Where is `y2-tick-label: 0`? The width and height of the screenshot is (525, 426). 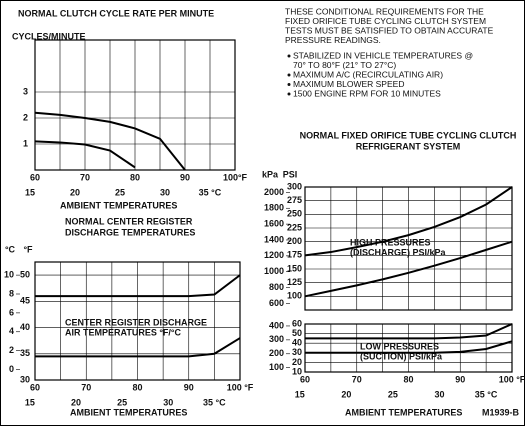
y2-tick-label: 0 is located at coordinates (11, 369).